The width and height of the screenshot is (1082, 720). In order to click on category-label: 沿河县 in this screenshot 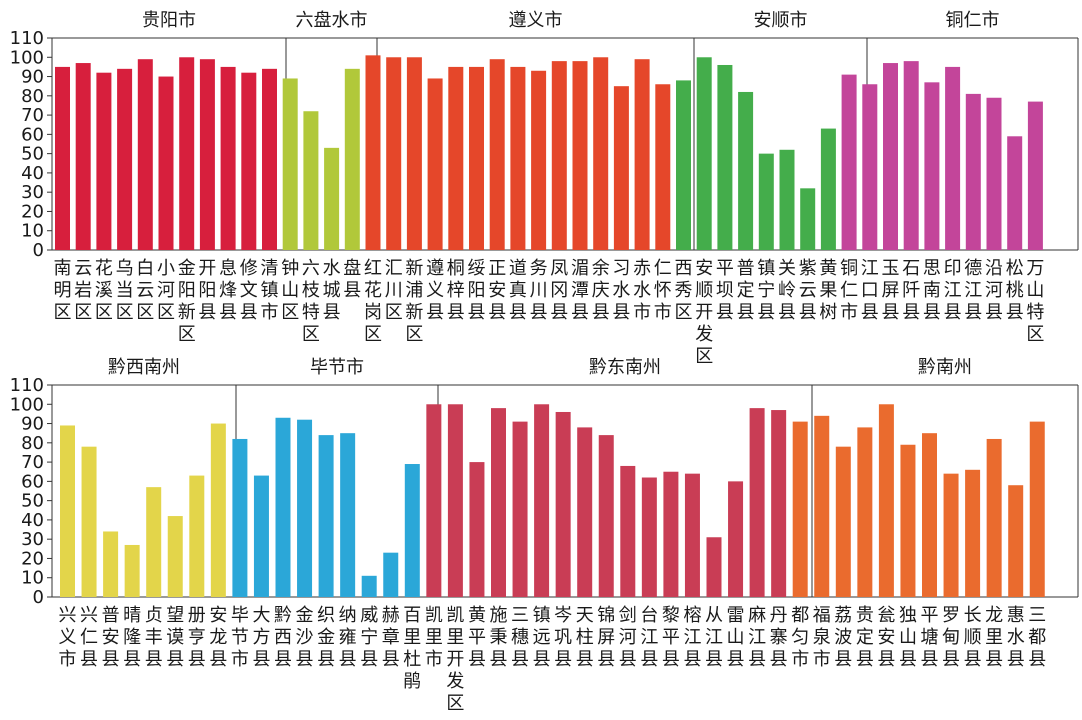, I will do `click(994, 290)`.